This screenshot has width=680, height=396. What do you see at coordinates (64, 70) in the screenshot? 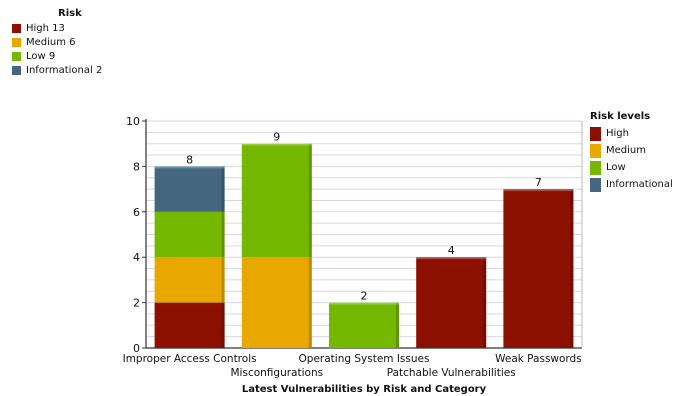
I see `summary-legend-label: Informational 2` at bounding box center [64, 70].